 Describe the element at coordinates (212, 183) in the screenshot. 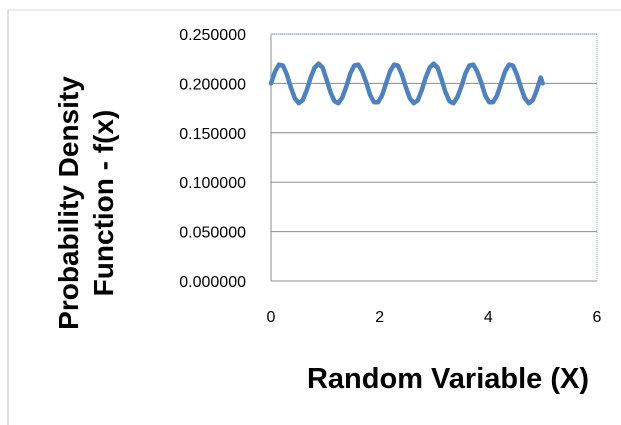

I see `y-tick-label: 0.100000` at that location.